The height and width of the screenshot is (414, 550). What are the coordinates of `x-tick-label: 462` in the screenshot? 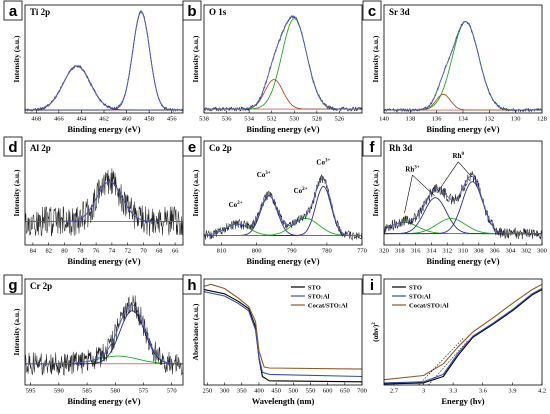 It's located at (104, 119).